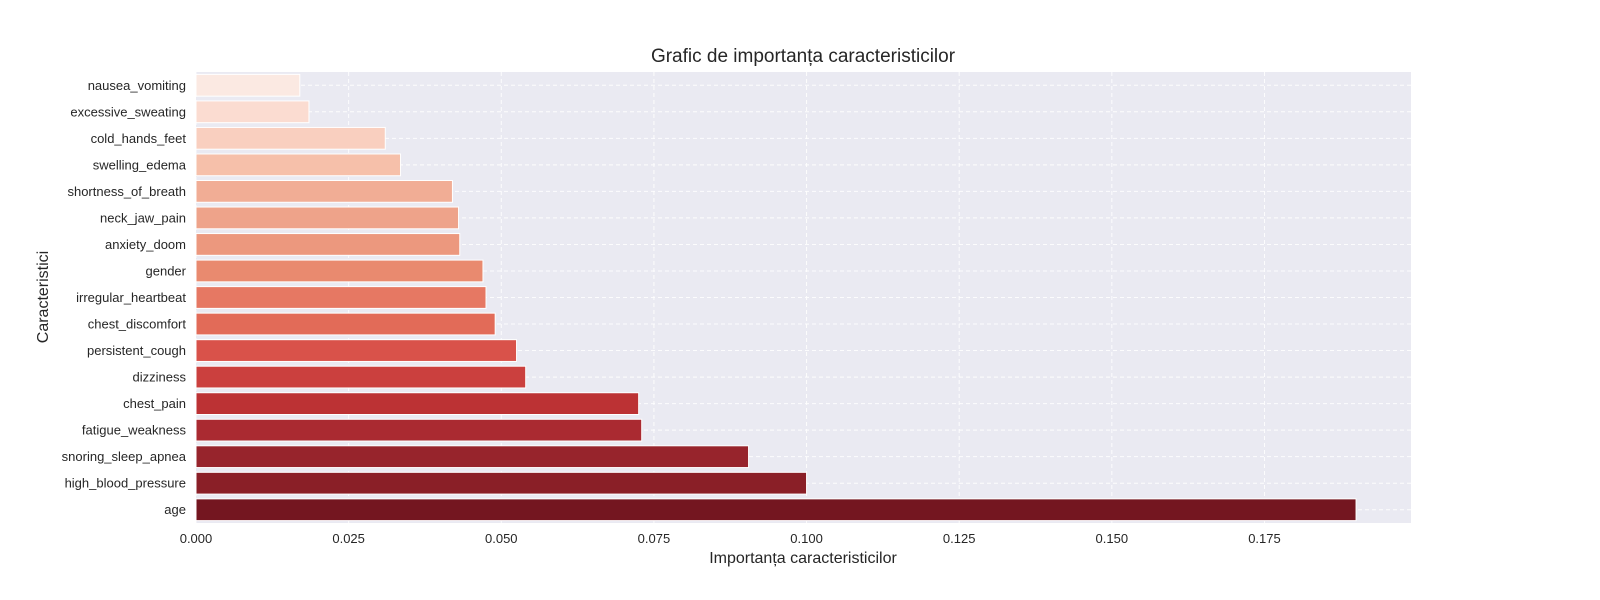  I want to click on bar-snoring-sleep-apnea, so click(472, 457).